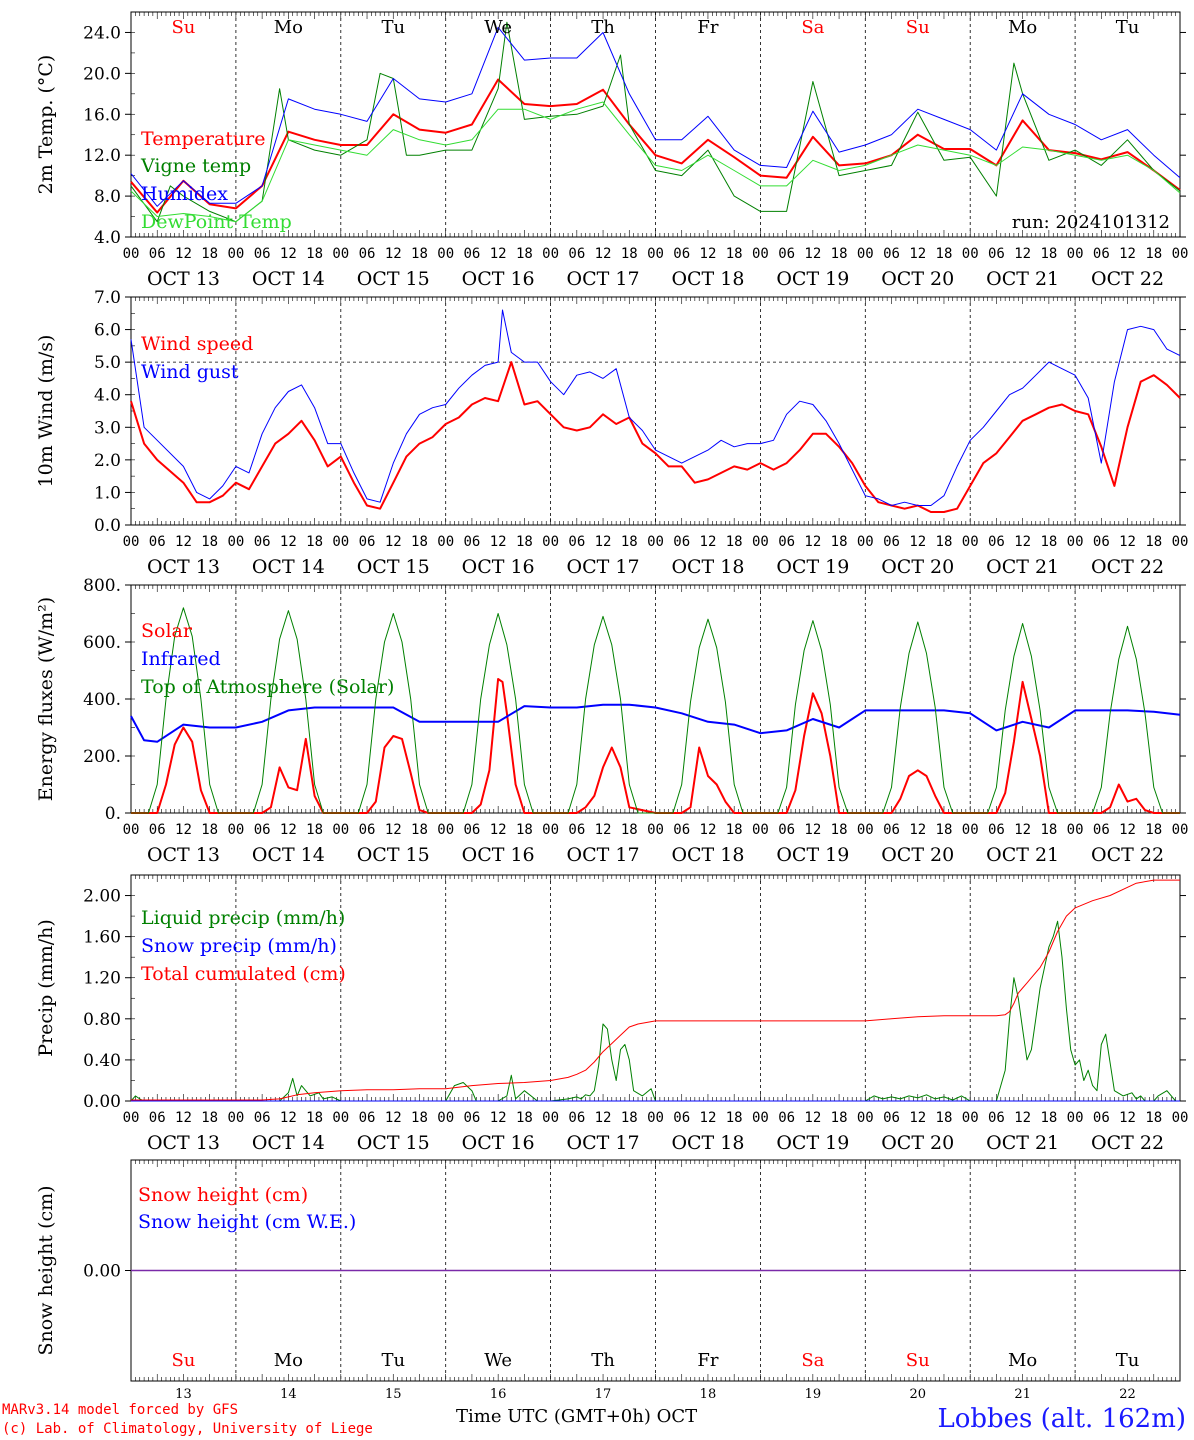  What do you see at coordinates (1091, 222) in the screenshot?
I see `run-label: run: 2024101312` at bounding box center [1091, 222].